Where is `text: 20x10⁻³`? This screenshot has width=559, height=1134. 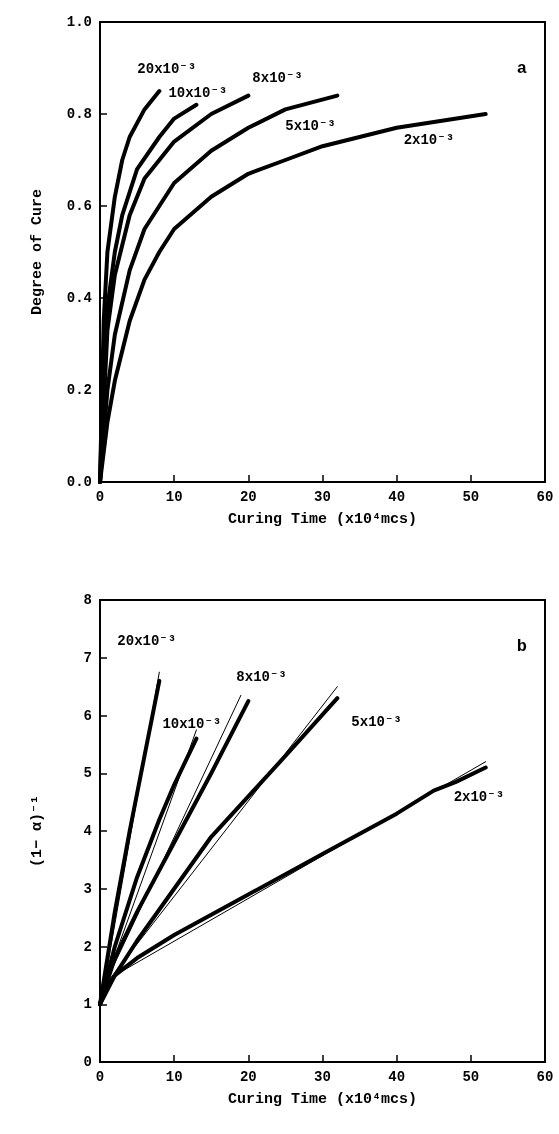 text: 20x10⁻³ is located at coordinates (147, 640).